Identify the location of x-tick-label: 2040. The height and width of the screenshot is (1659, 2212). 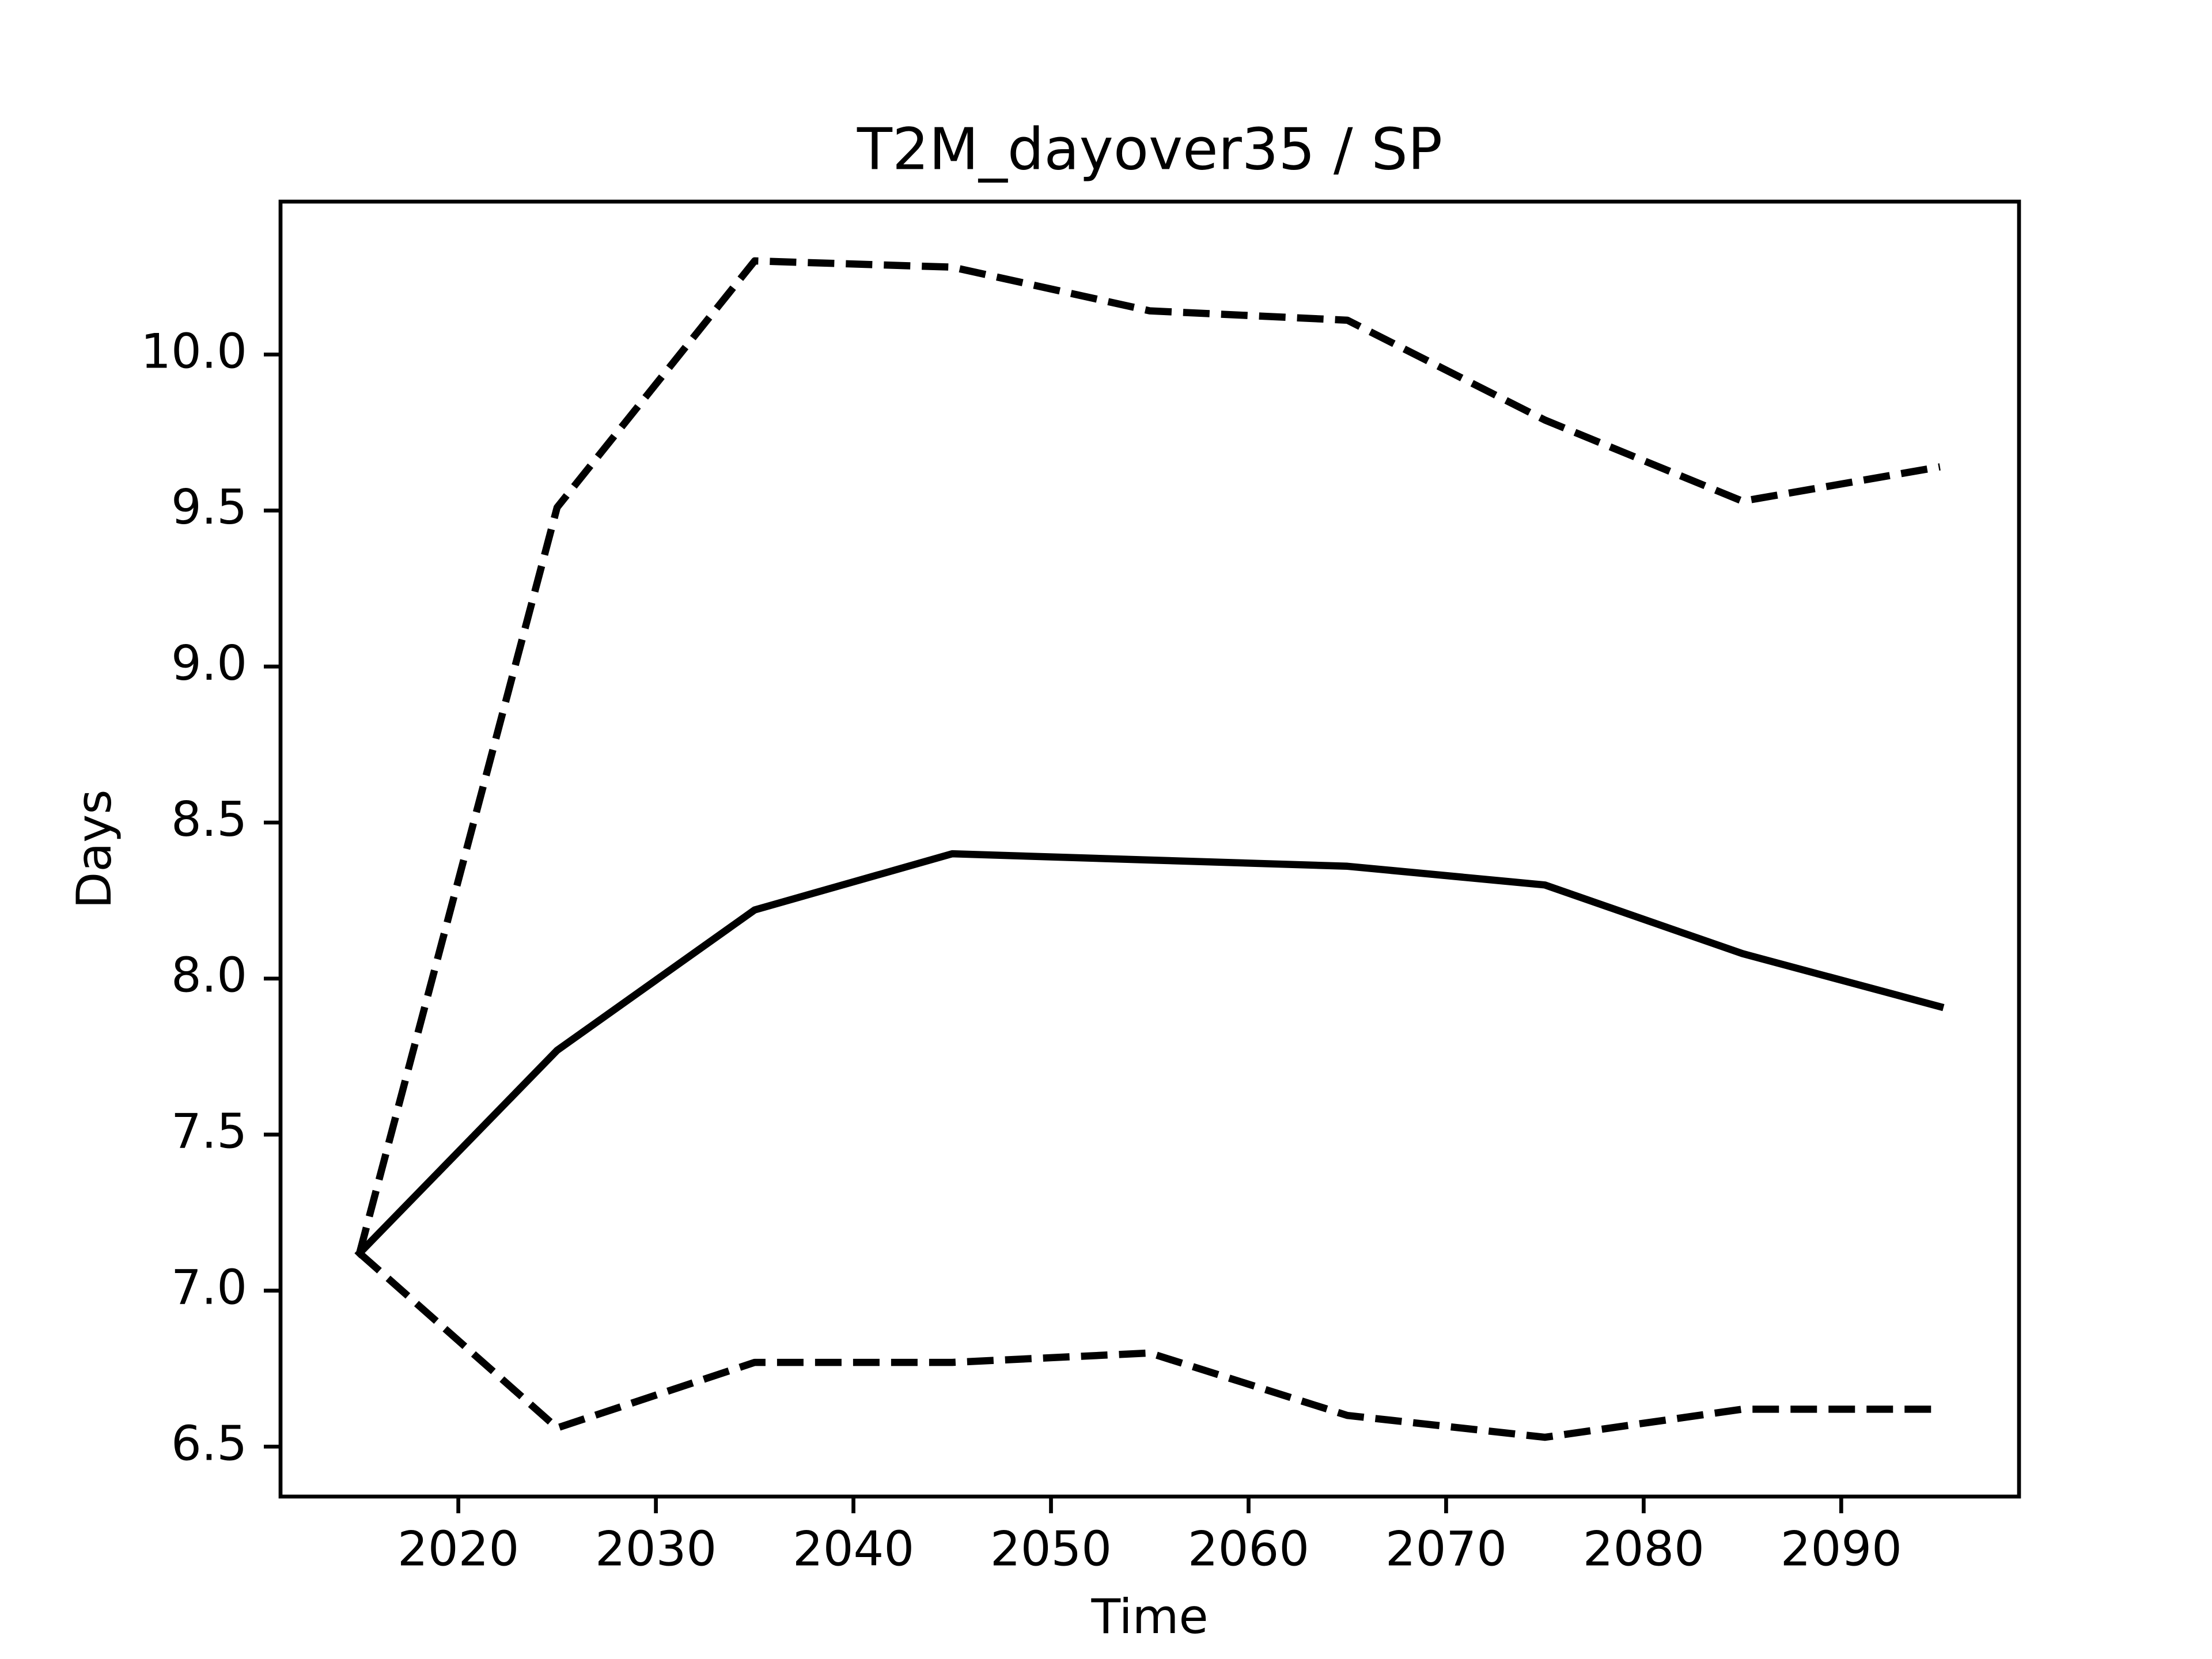
(853, 1549).